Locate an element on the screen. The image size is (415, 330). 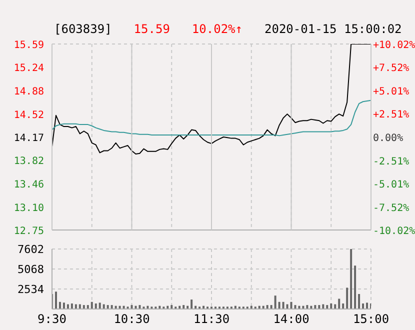
y-tick-label: 7602 is located at coordinates (31, 249).